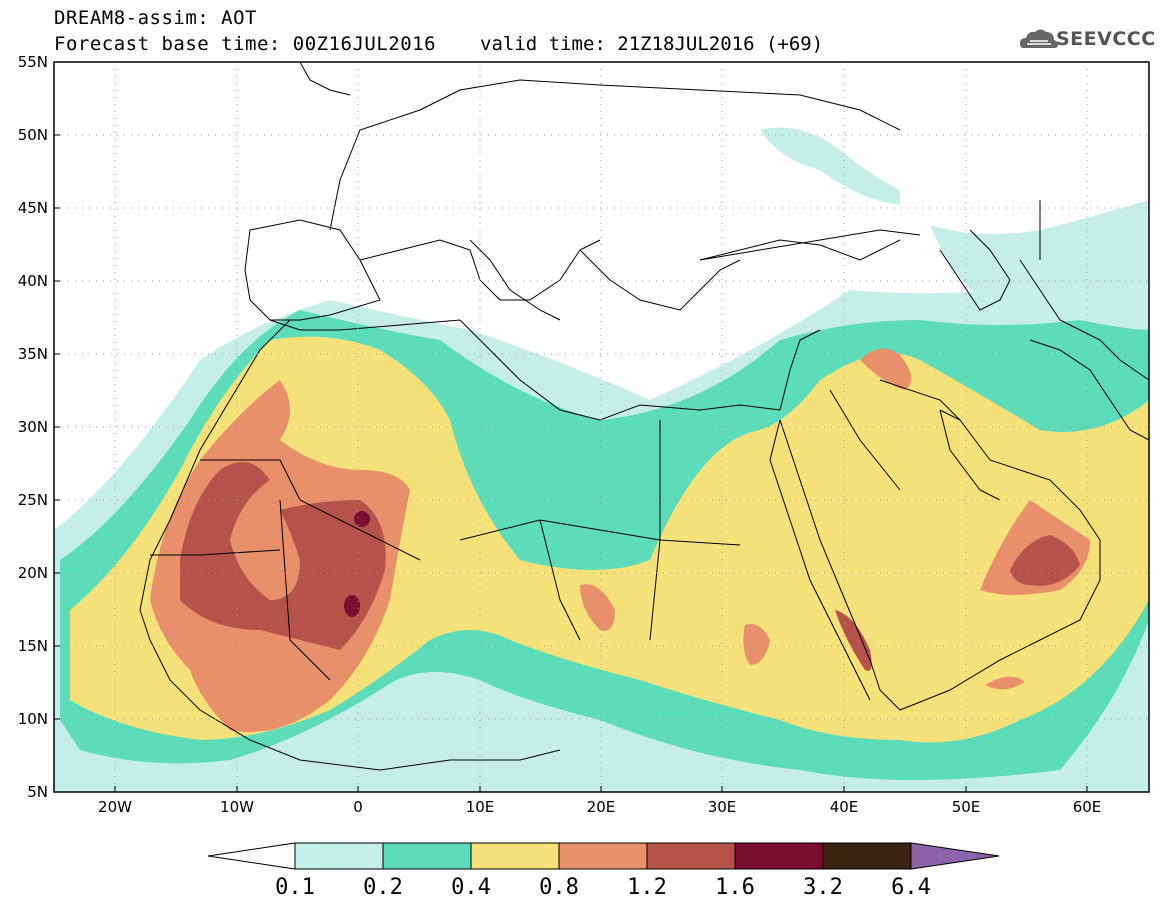 Image resolution: width=1165 pixels, height=905 pixels. What do you see at coordinates (1087, 807) in the screenshot?
I see `lon-label: 60E` at bounding box center [1087, 807].